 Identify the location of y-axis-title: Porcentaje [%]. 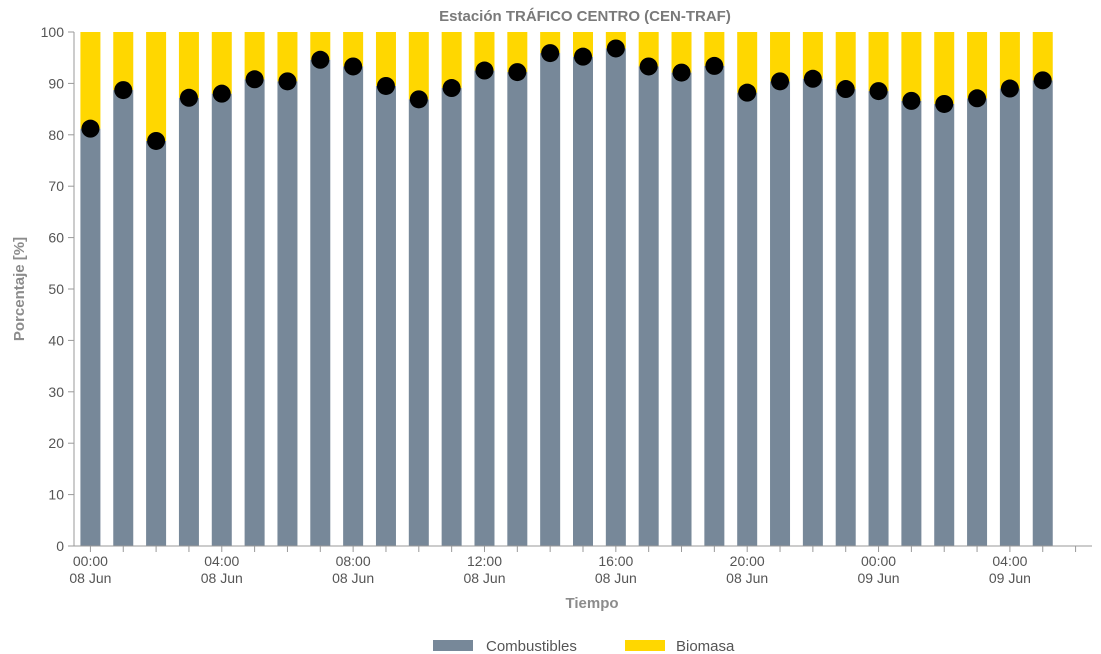
(19, 289).